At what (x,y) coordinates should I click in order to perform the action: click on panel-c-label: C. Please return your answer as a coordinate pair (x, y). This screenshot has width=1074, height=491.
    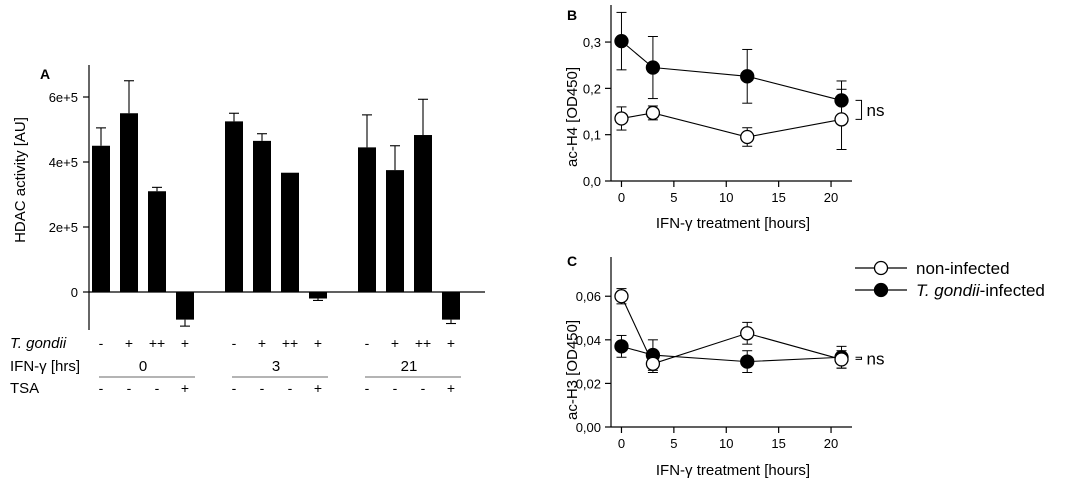
    Looking at the image, I should click on (572, 261).